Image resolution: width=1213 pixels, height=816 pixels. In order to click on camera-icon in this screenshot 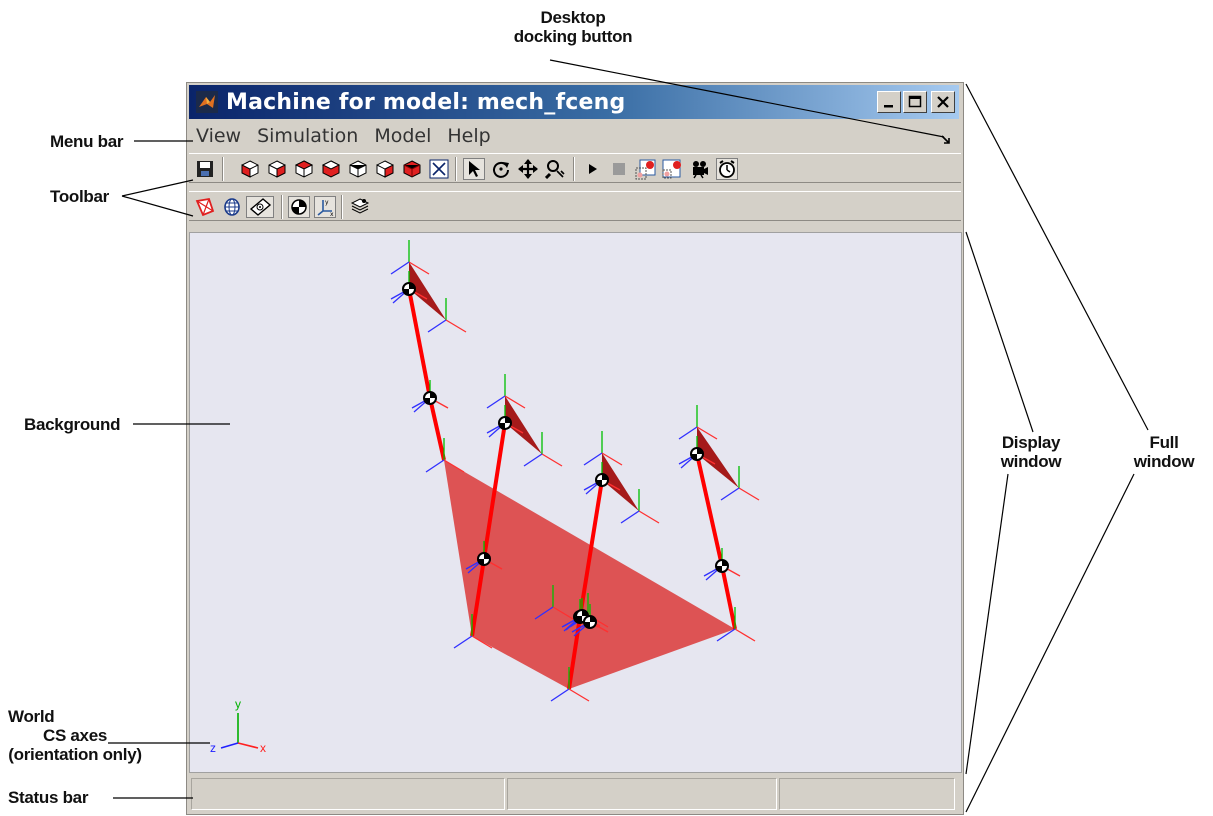, I will do `click(700, 170)`.